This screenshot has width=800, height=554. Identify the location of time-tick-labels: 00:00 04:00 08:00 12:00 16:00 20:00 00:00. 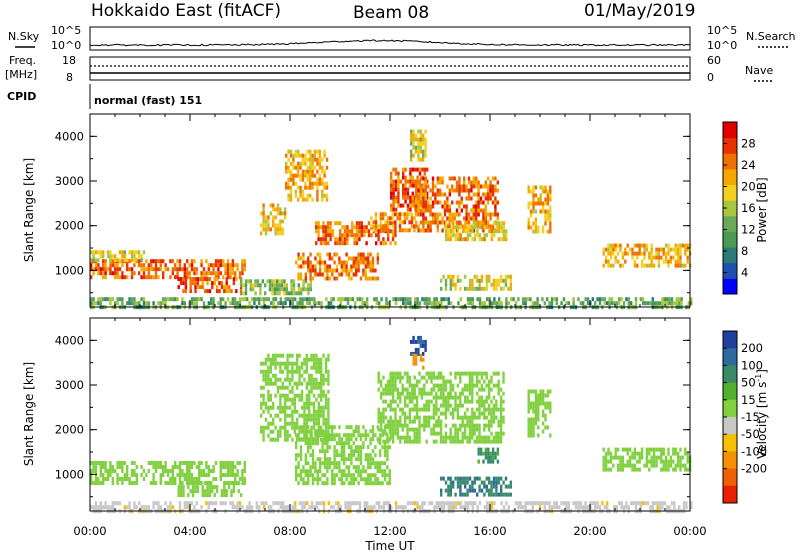
(389, 531).